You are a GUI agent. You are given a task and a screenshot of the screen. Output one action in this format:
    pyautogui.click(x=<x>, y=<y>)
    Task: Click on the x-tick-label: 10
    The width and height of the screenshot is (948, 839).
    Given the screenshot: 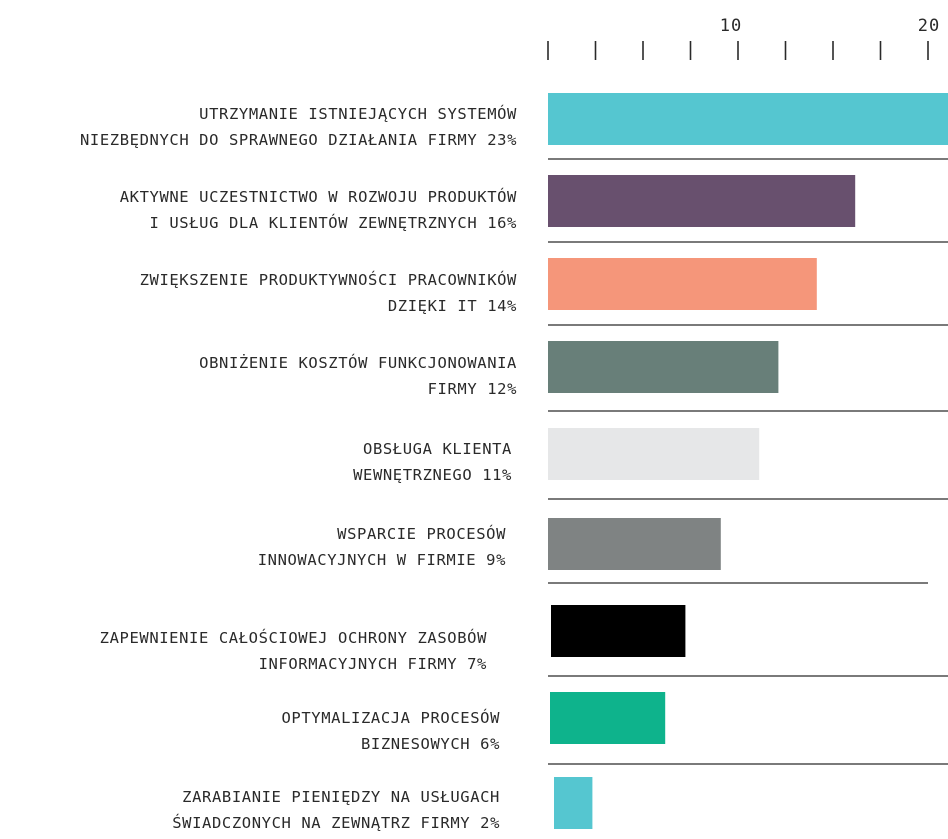 What is the action you would take?
    pyautogui.click(x=731, y=26)
    